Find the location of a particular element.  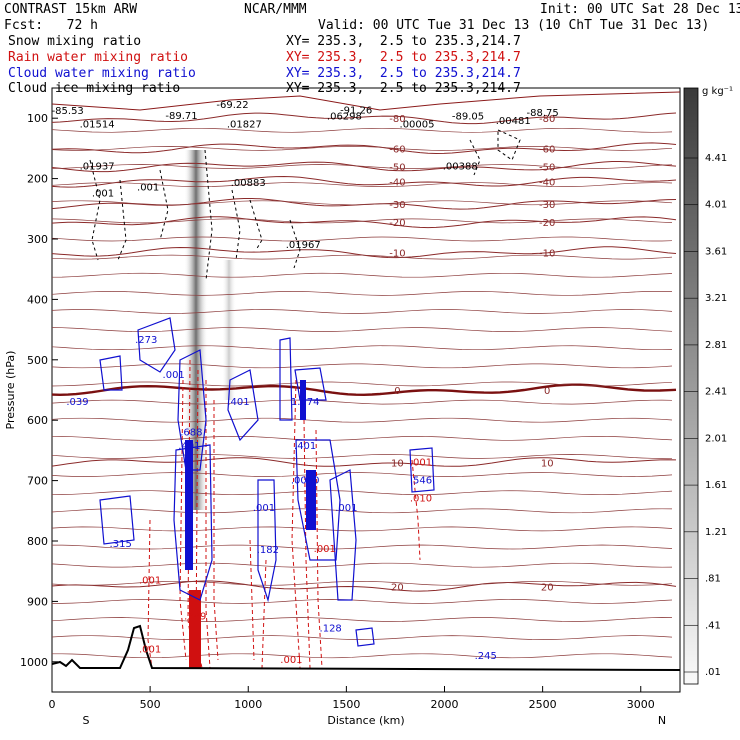

tropopause-ice-line is located at coordinates (366, 101).